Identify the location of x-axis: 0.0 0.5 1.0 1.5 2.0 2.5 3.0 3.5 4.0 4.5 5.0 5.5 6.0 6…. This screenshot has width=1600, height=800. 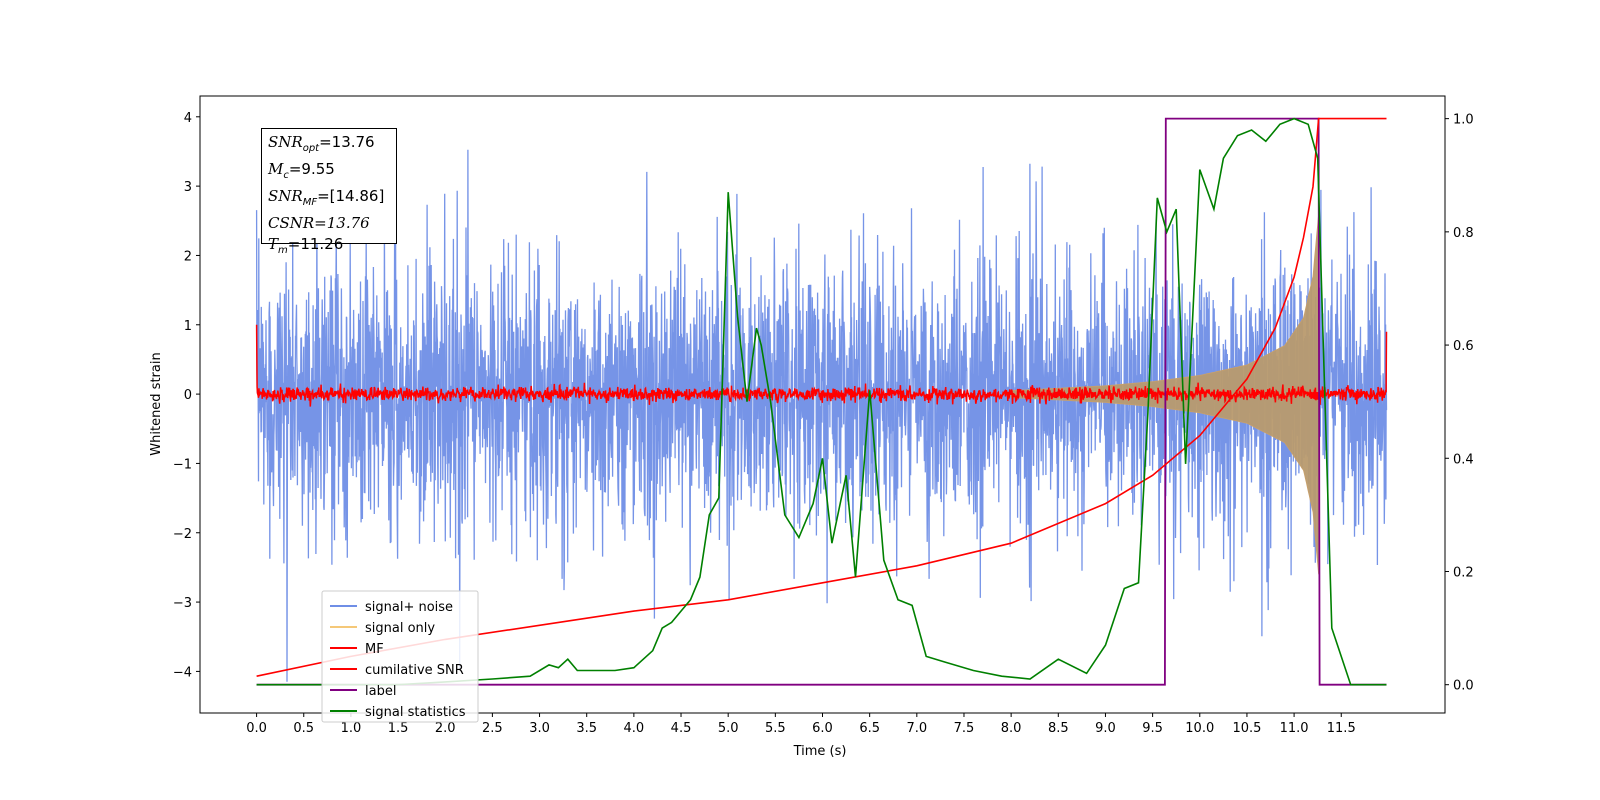
(801, 724).